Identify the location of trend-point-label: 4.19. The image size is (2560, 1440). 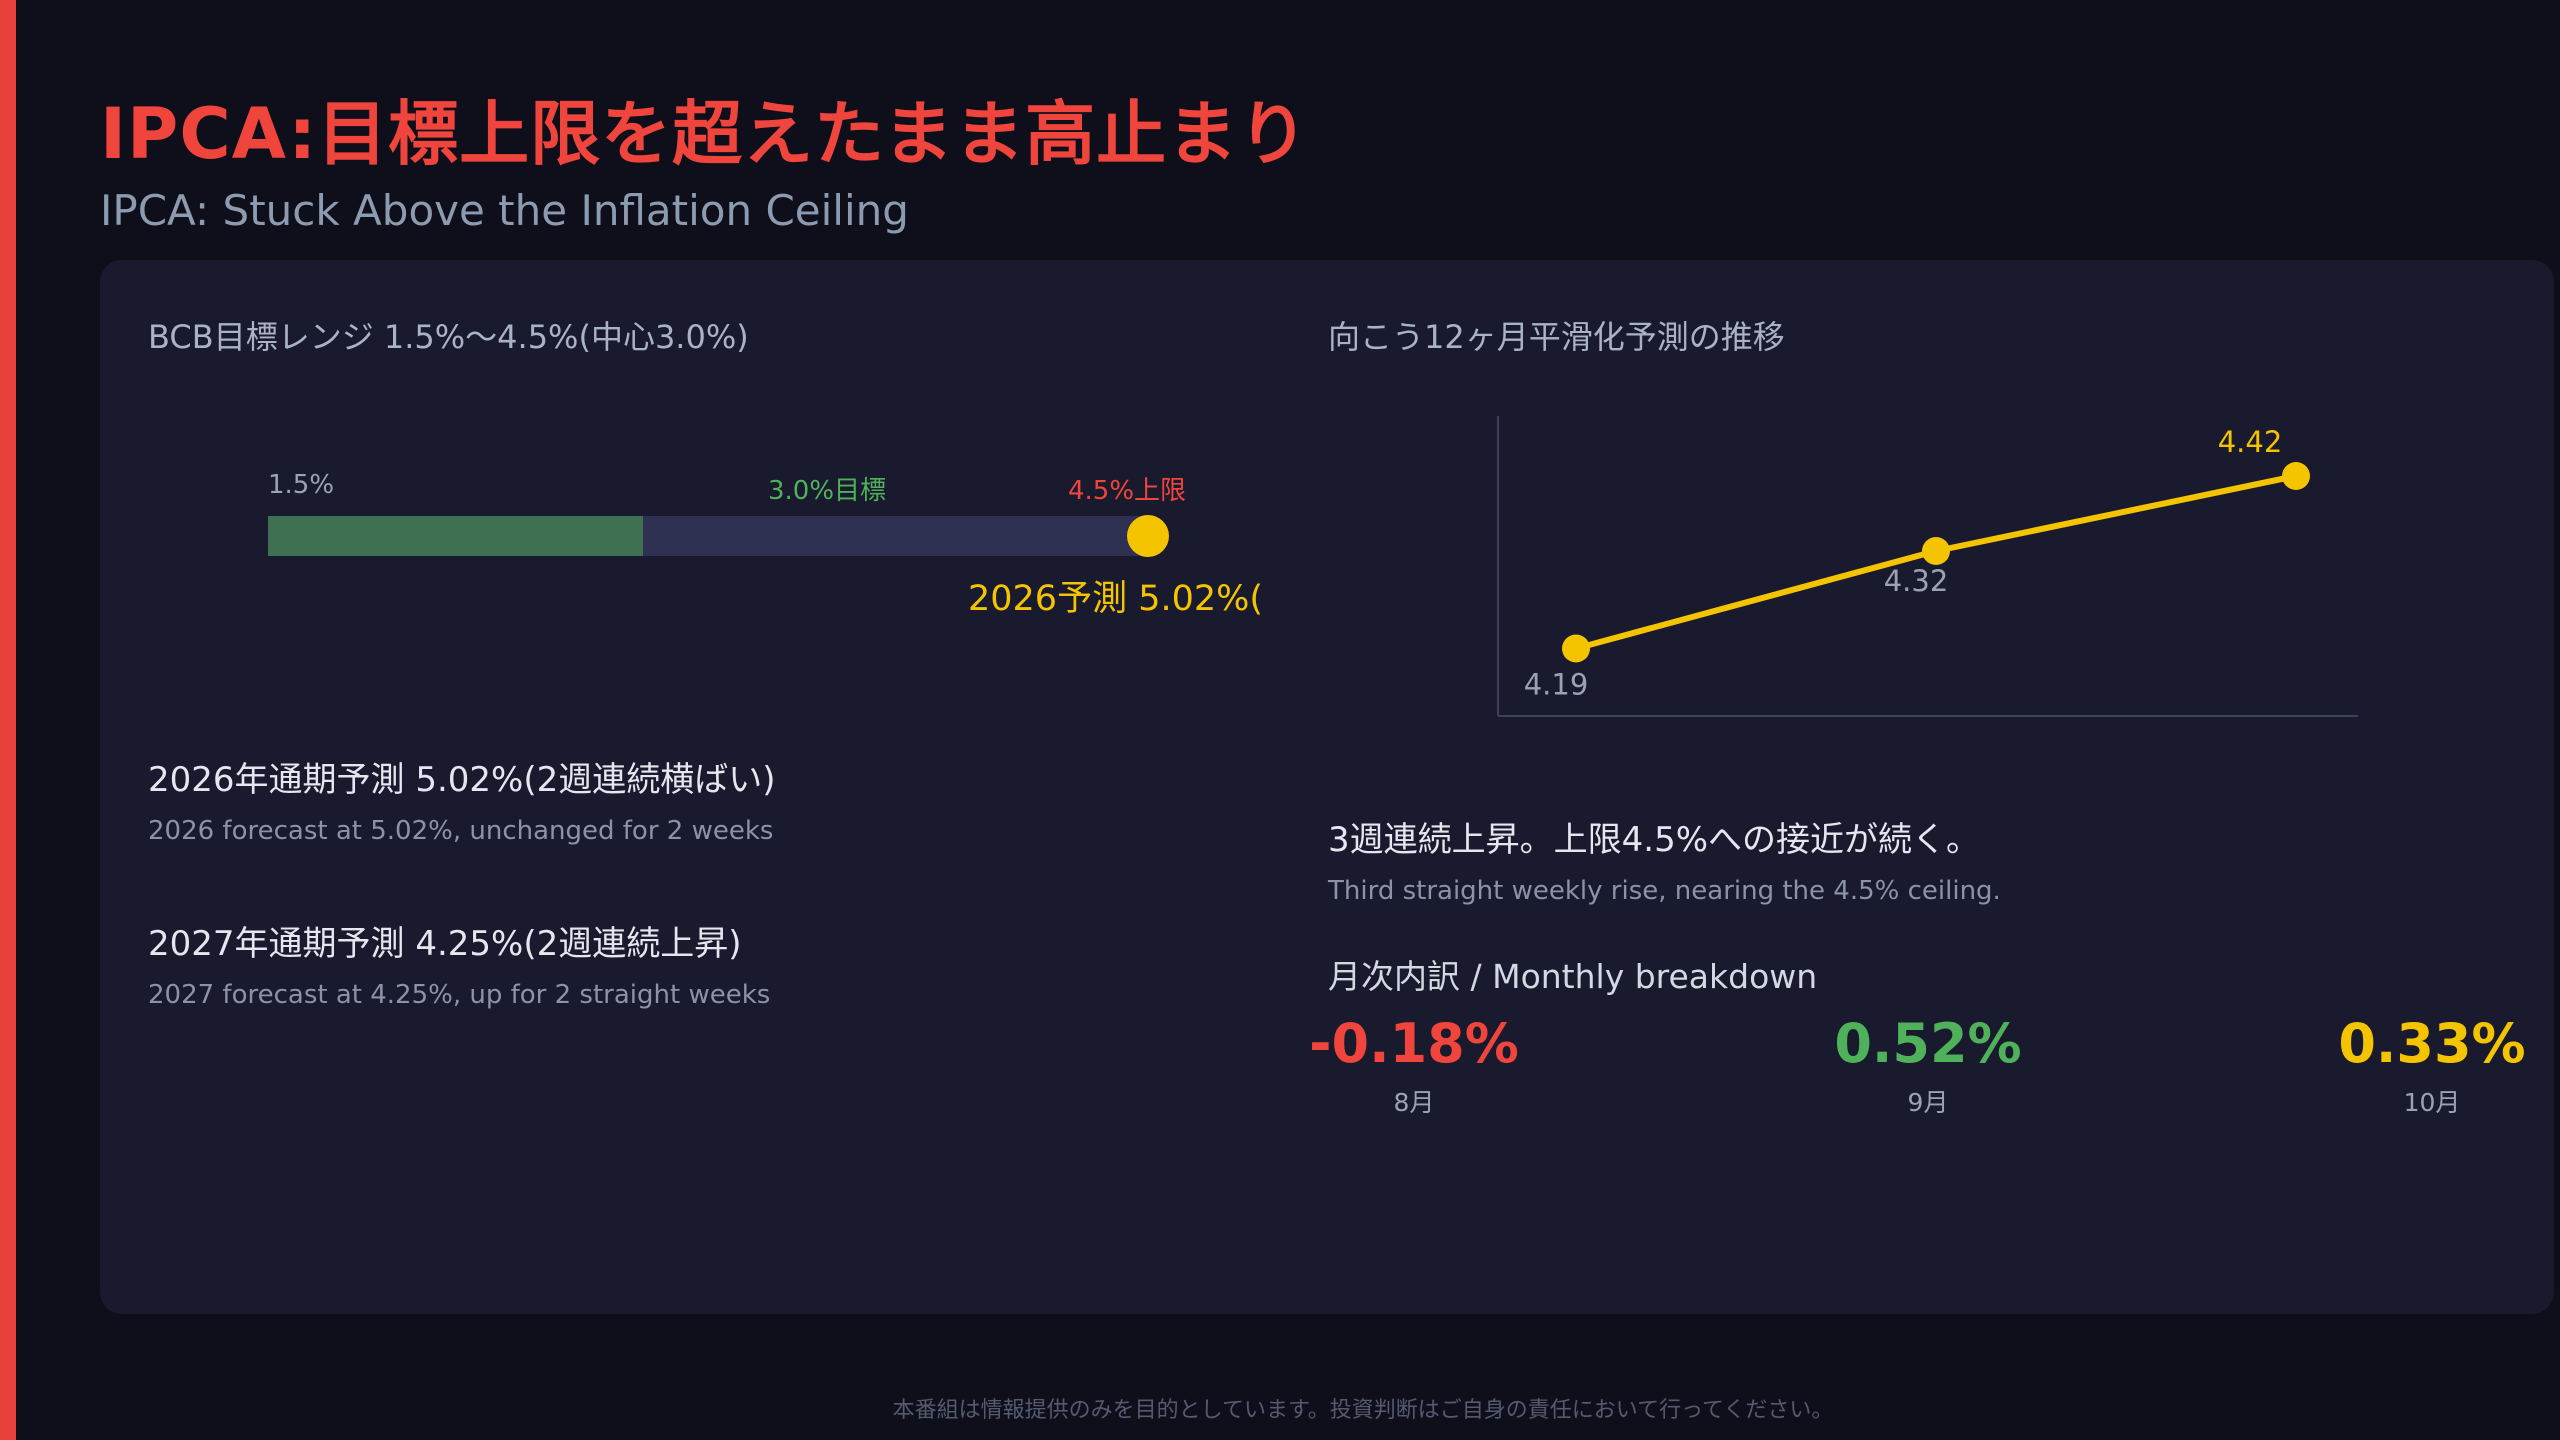
(1556, 685).